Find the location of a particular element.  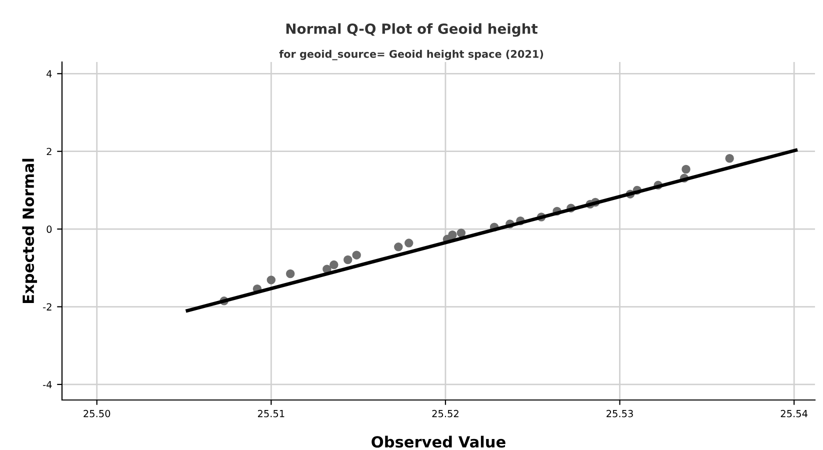

x-axis-title: Observed Value is located at coordinates (439, 442).